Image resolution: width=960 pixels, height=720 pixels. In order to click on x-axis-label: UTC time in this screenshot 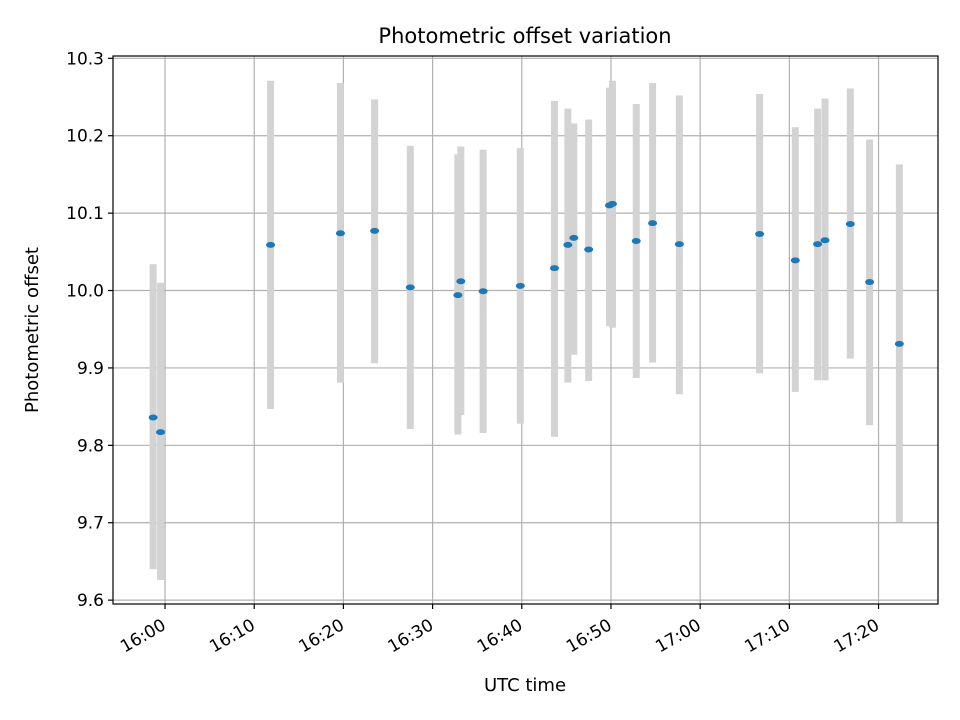, I will do `click(525, 685)`.